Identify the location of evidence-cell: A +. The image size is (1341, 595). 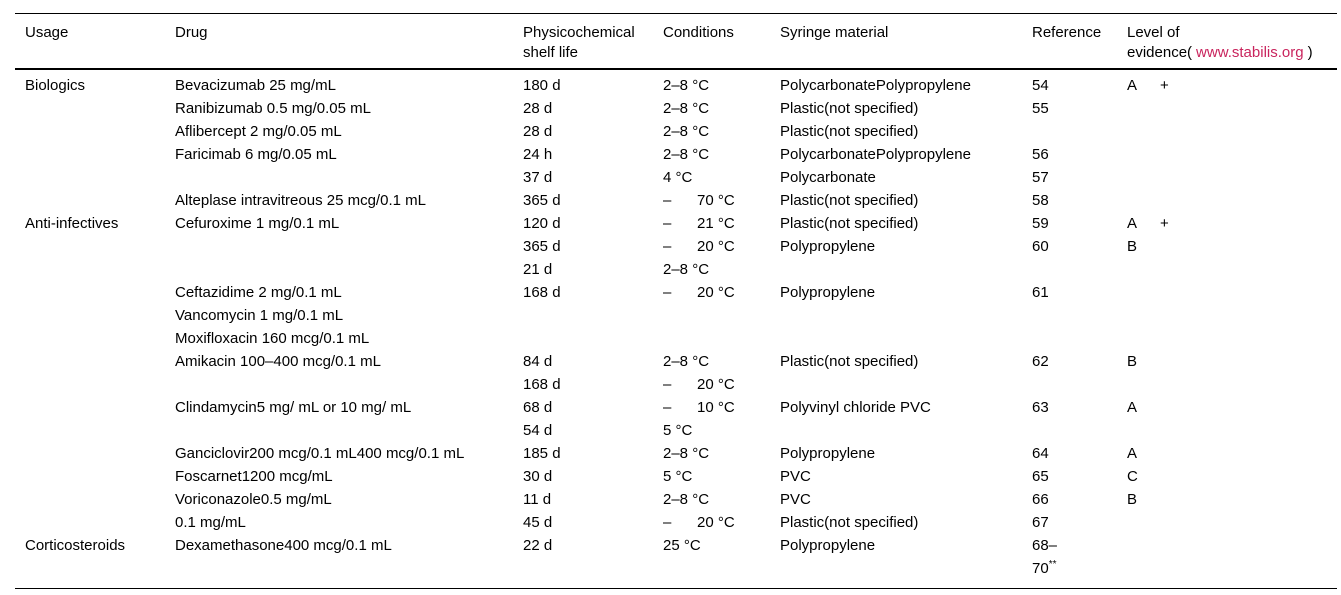
(1227, 223).